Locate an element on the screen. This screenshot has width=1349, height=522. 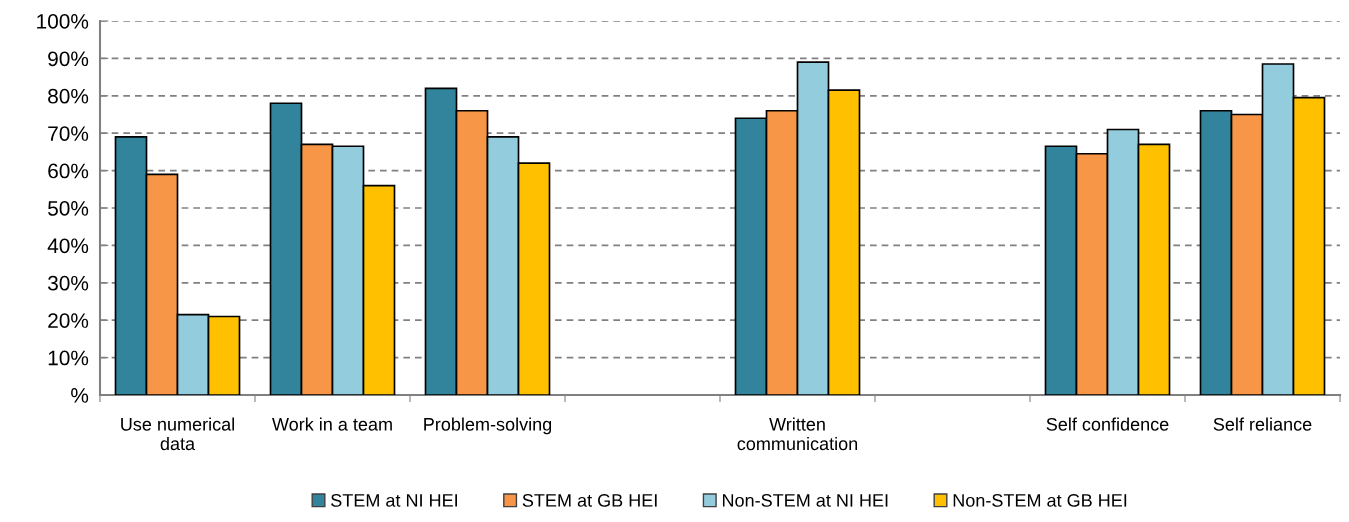
y-tick-label: 80% is located at coordinates (68, 96).